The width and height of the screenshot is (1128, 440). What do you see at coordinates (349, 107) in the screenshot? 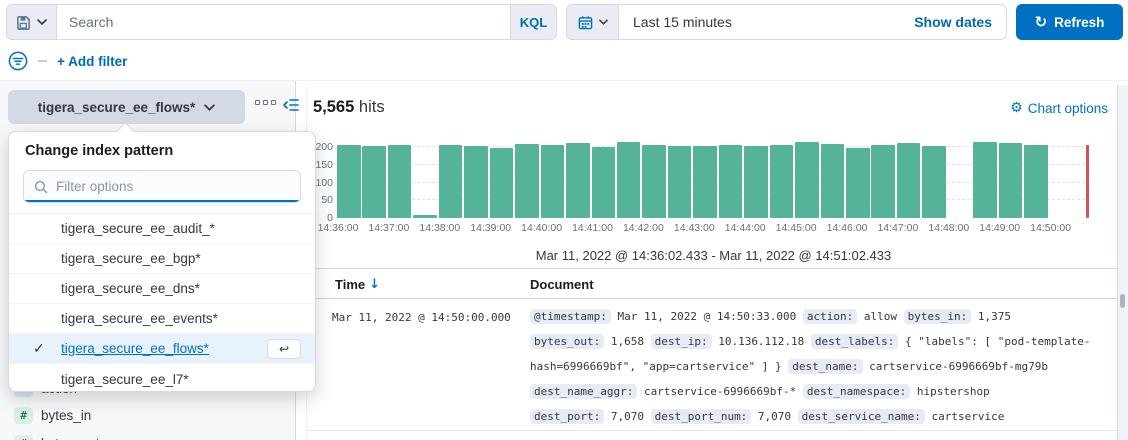
I see `hits-count: 5,565 hits` at bounding box center [349, 107].